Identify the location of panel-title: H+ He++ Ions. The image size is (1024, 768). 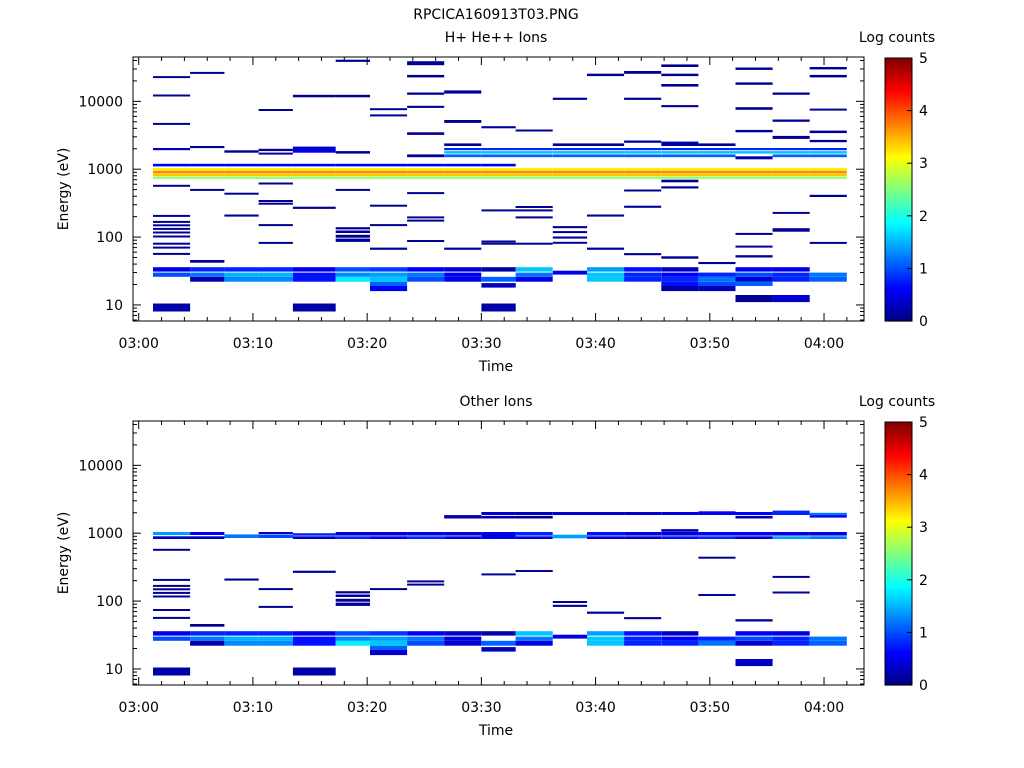
(496, 38).